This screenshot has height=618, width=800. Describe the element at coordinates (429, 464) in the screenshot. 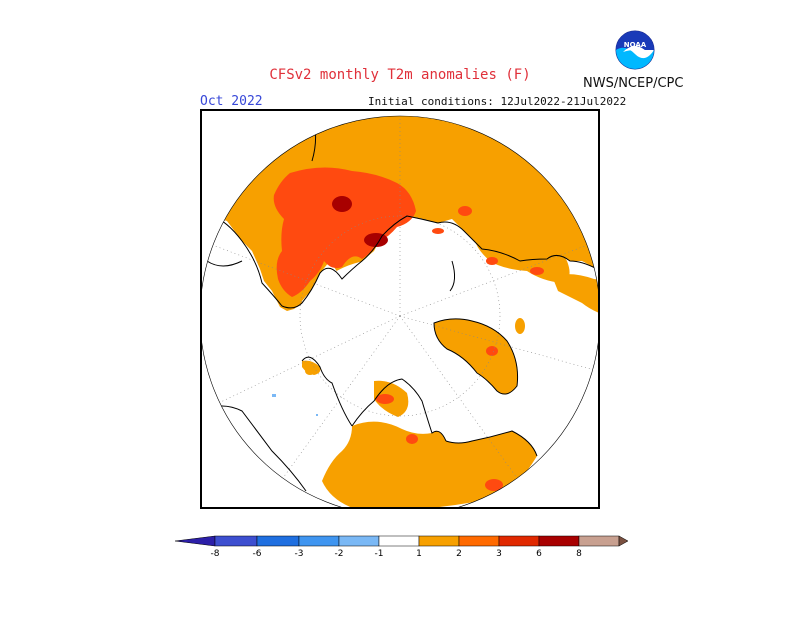

I see `anomaly-region-north-america` at that location.